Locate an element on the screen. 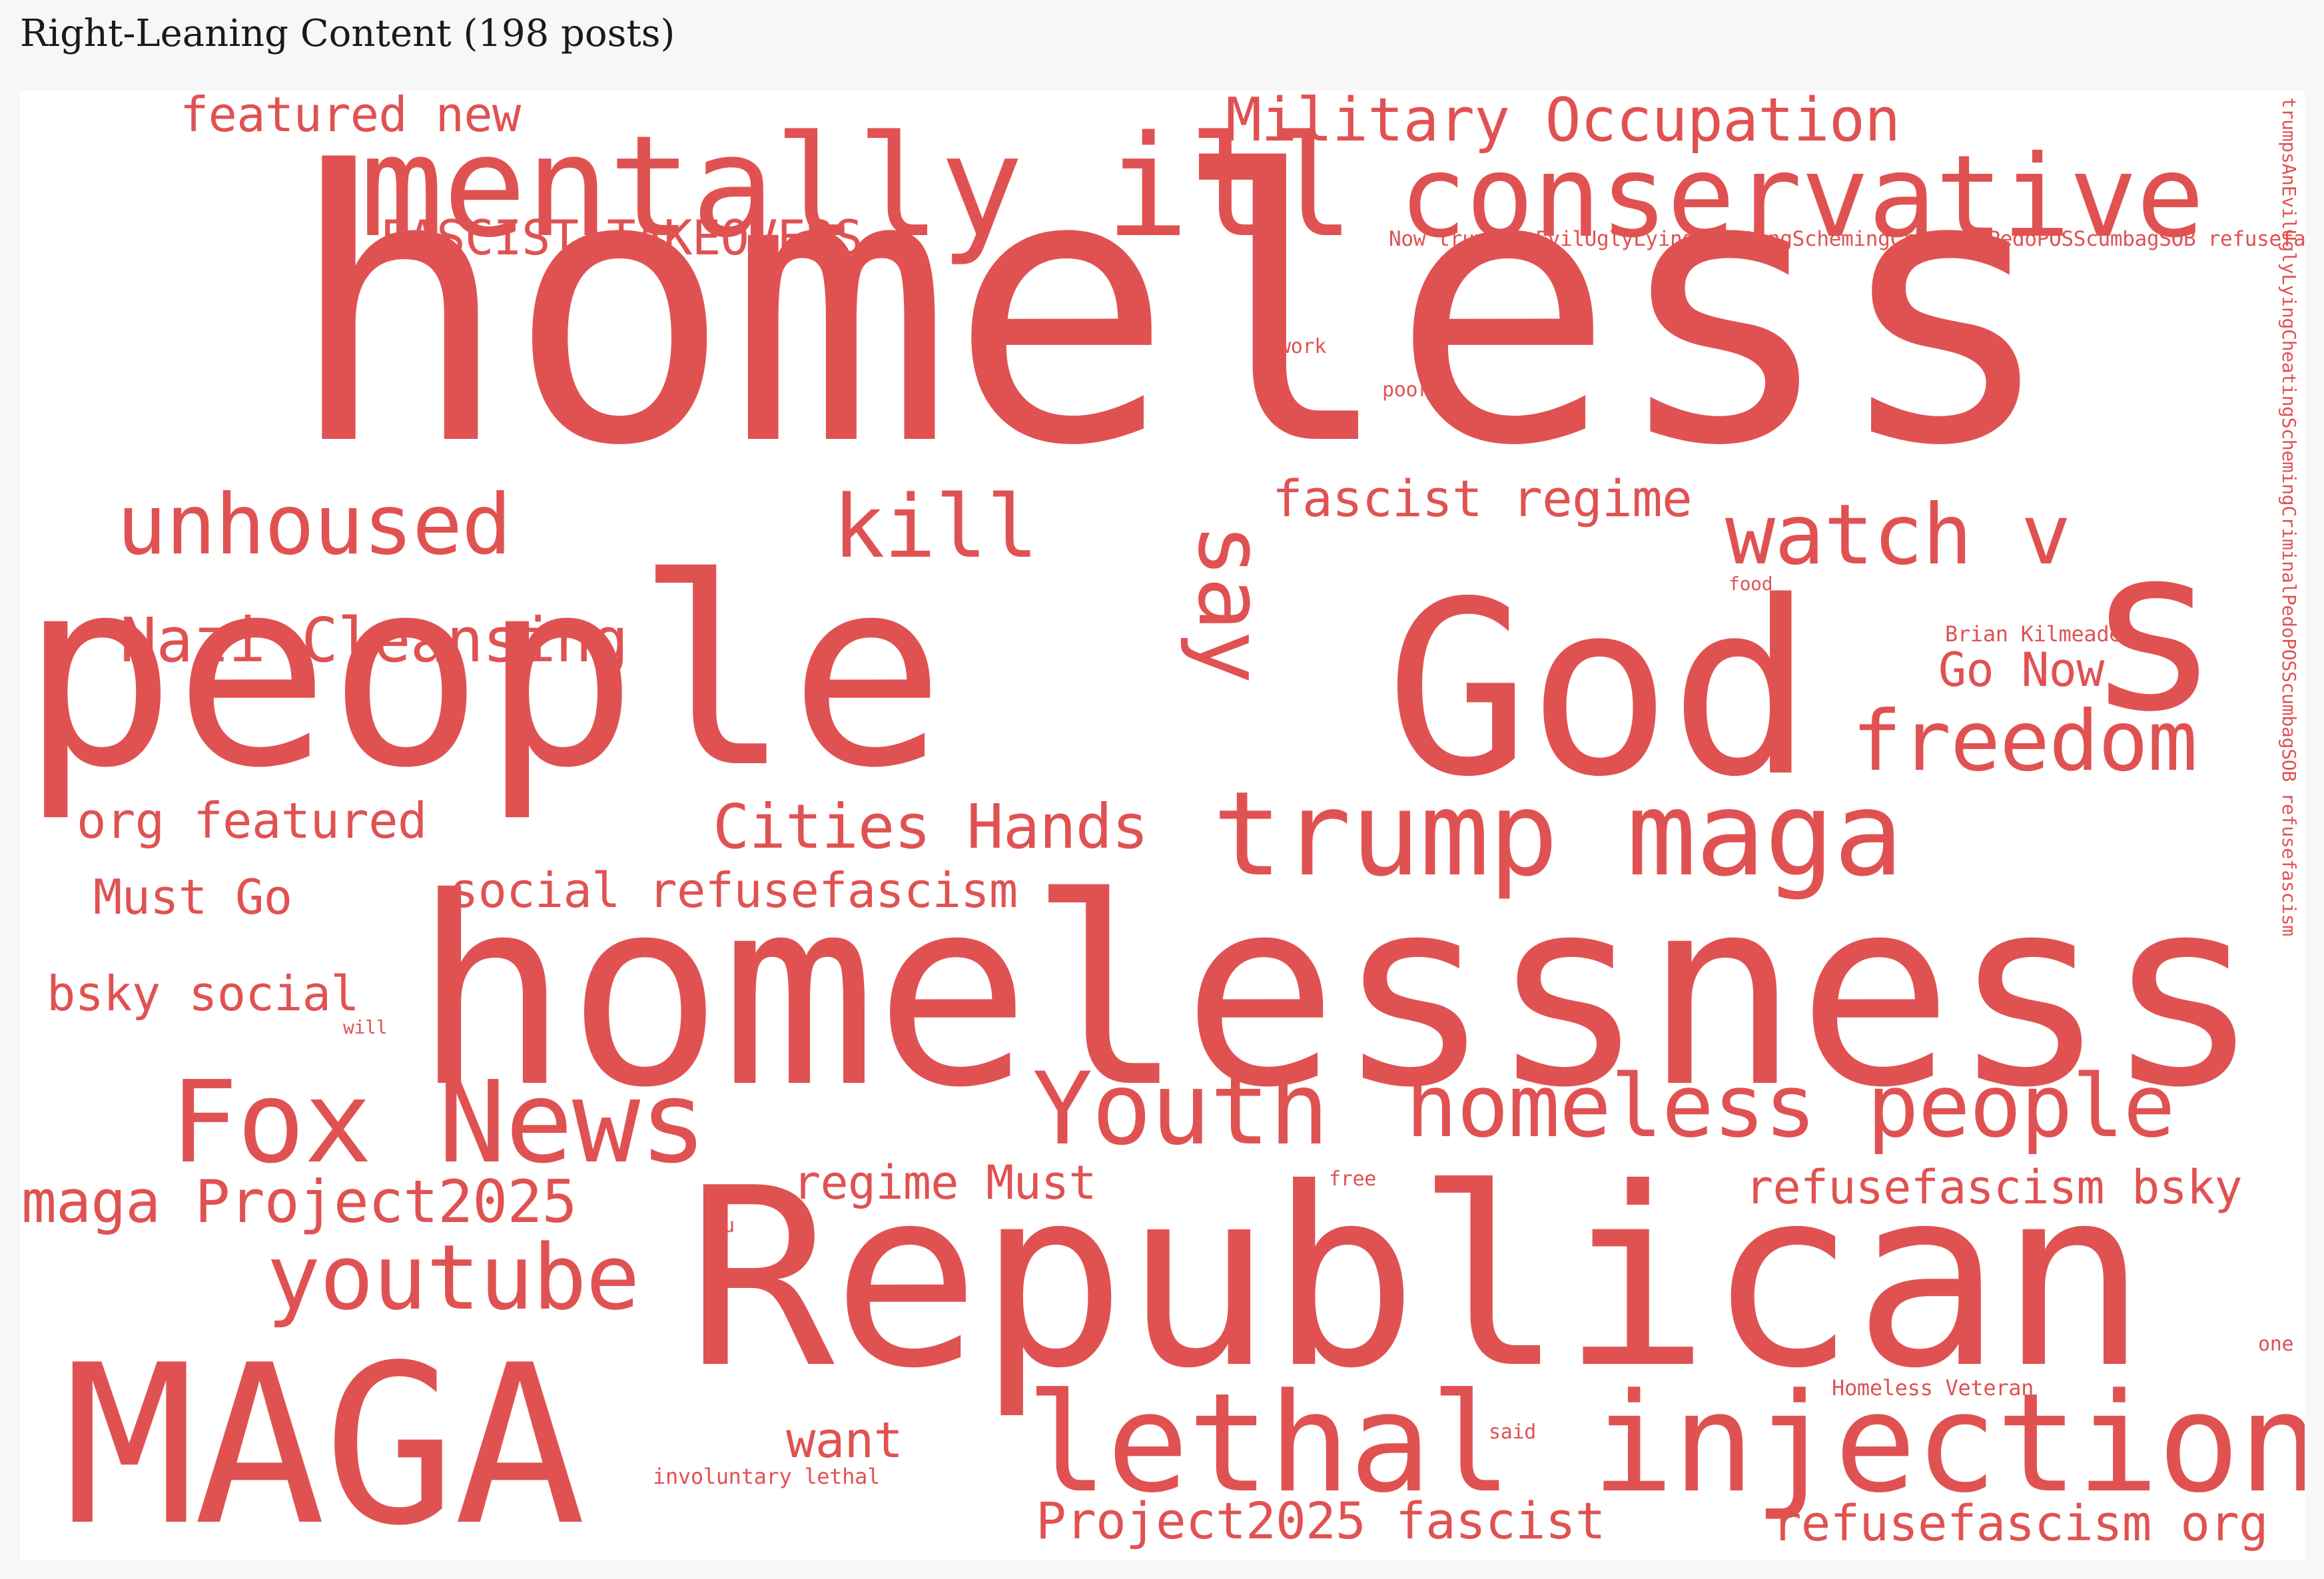 The width and height of the screenshot is (2324, 1579). word-trump-maga: trump maga is located at coordinates (1558, 834).